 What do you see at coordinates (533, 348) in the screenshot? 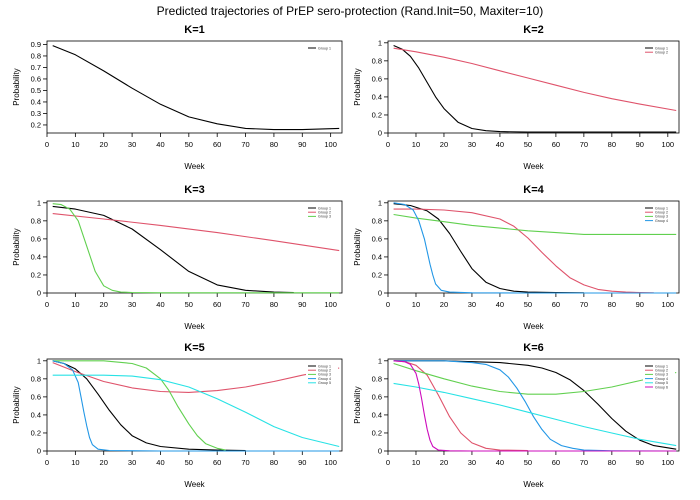
I see `panel-title: K=6` at bounding box center [533, 348].